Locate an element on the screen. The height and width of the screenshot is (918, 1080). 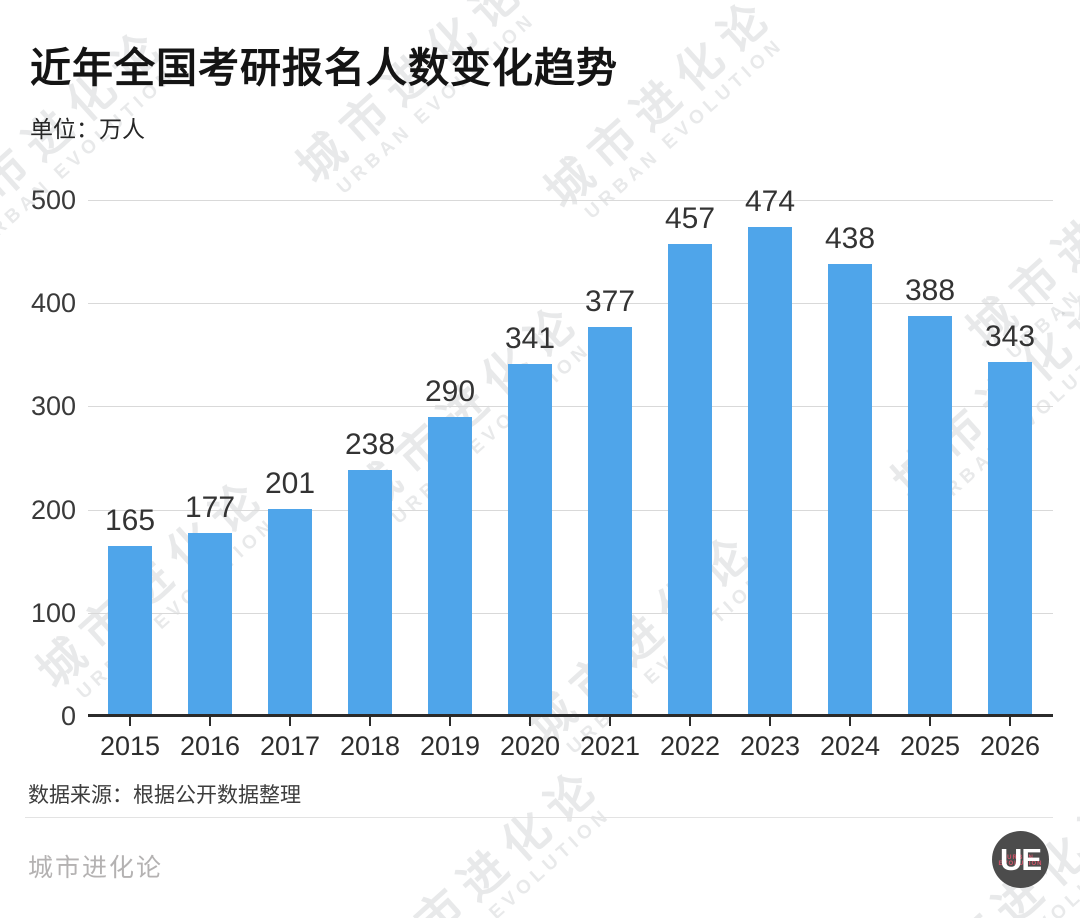
bar-value-label: 238 is located at coordinates (370, 445).